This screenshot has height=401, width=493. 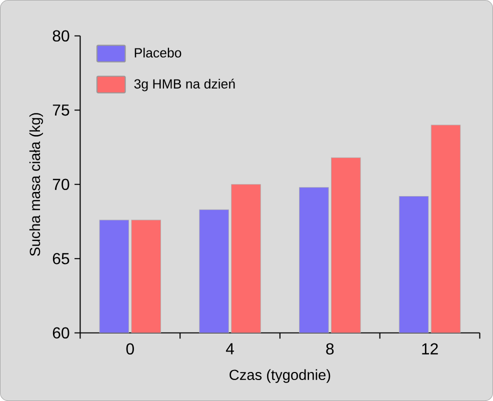 What do you see at coordinates (280, 376) in the screenshot?
I see `x-axis-title: Czas (tygodnie)` at bounding box center [280, 376].